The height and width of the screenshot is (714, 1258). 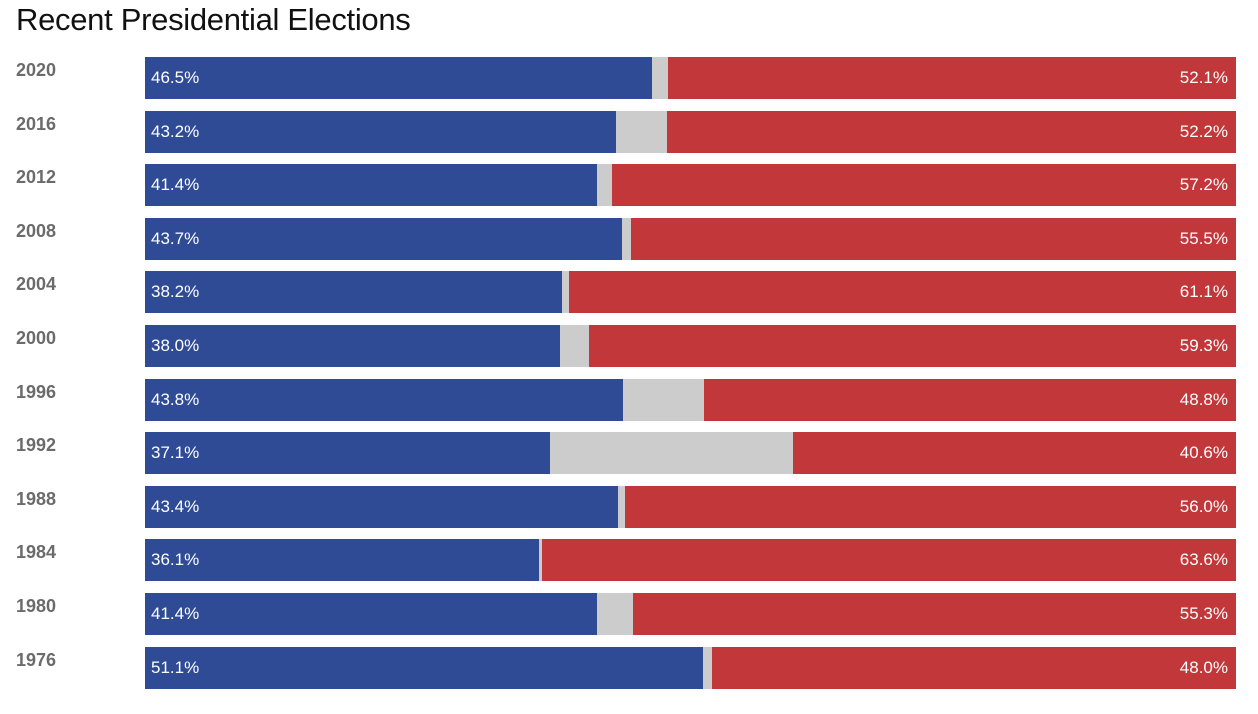 I want to click on year-label: 2012, so click(x=36, y=177).